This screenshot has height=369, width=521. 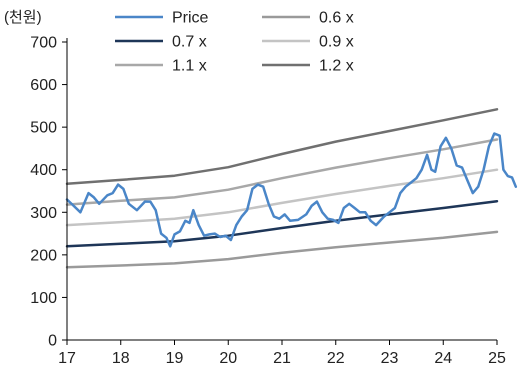 I want to click on y-tick-label: 200, so click(x=43, y=255).